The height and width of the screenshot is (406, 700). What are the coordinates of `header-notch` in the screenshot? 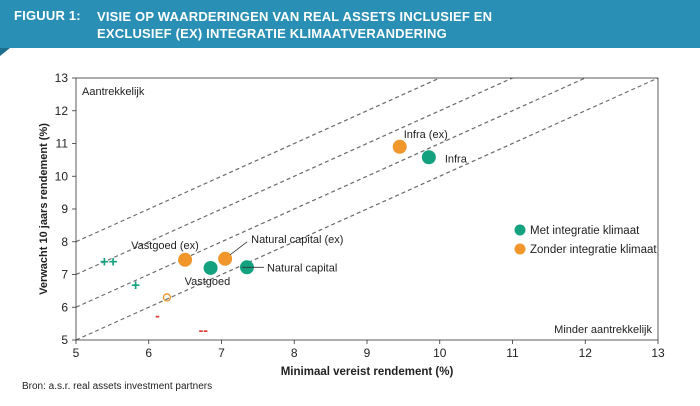 It's located at (5, 52).